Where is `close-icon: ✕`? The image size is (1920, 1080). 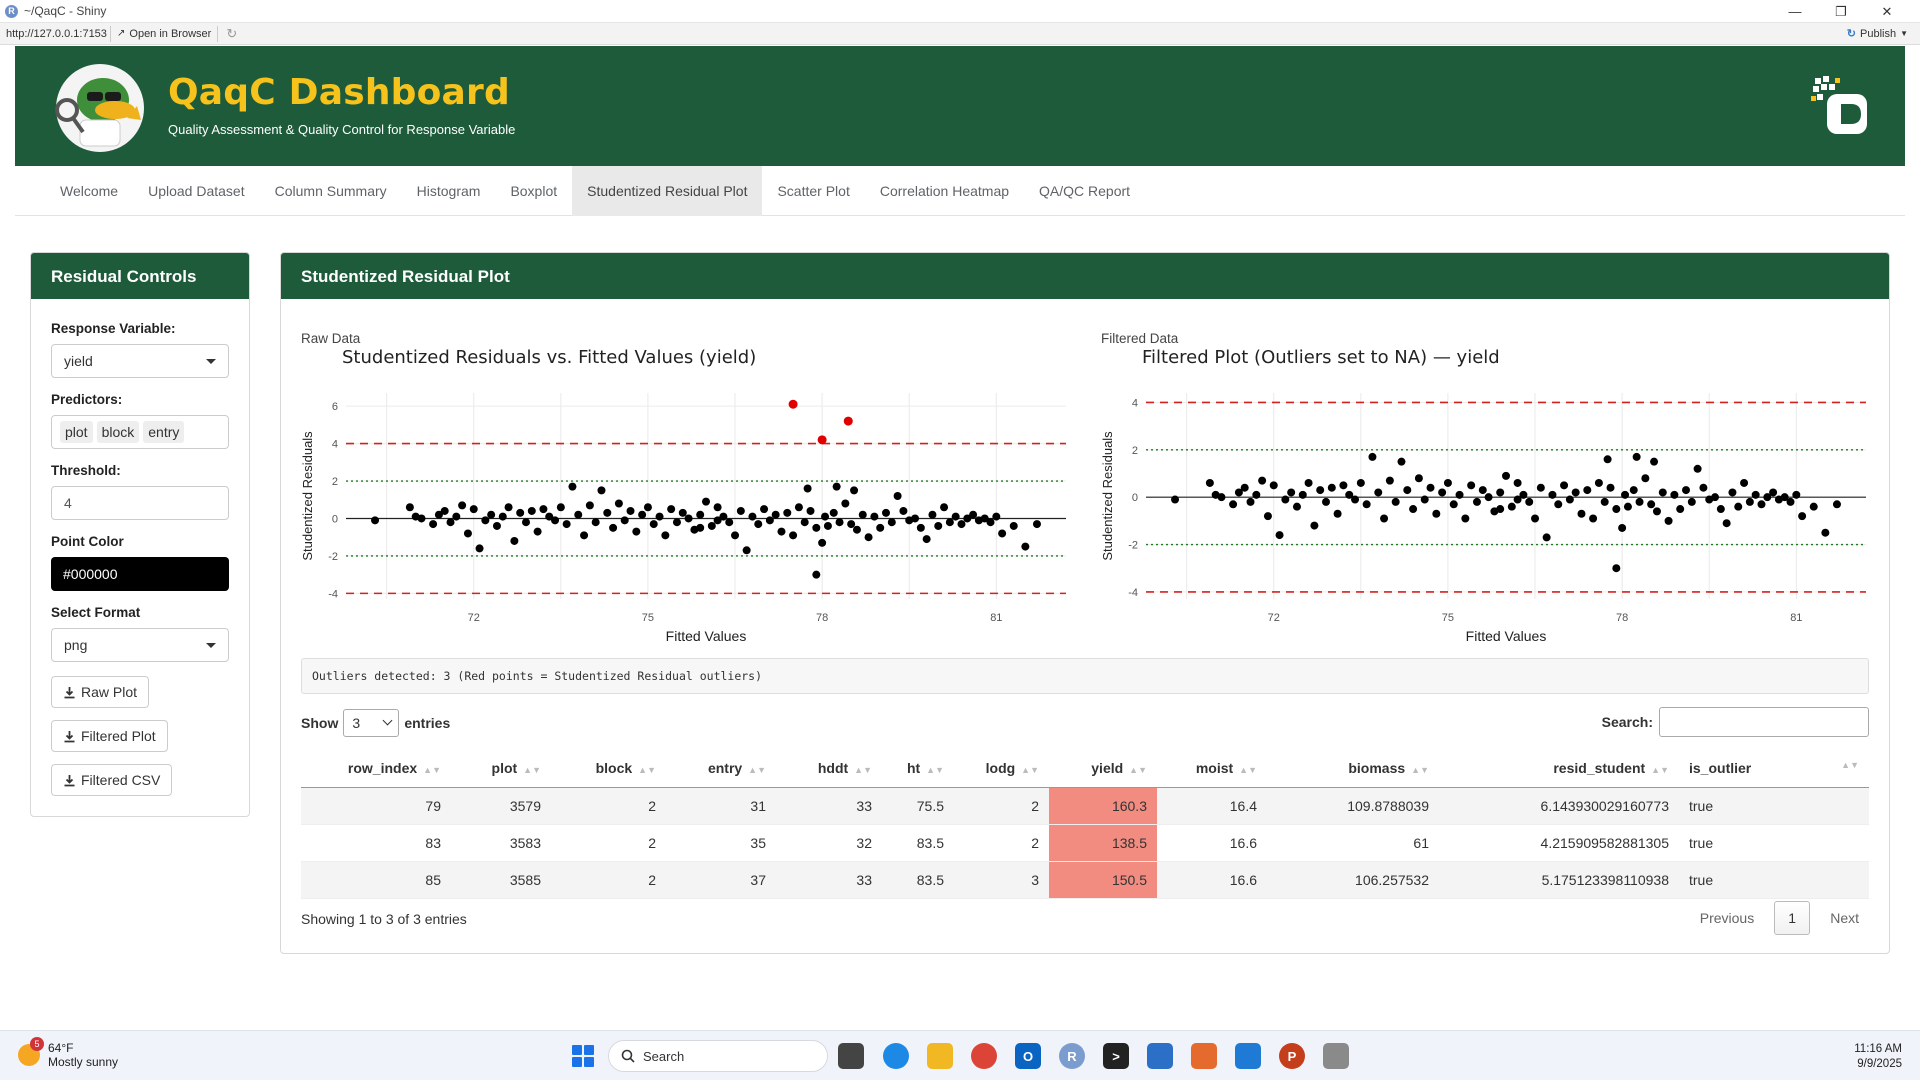
close-icon: ✕ is located at coordinates (1887, 11).